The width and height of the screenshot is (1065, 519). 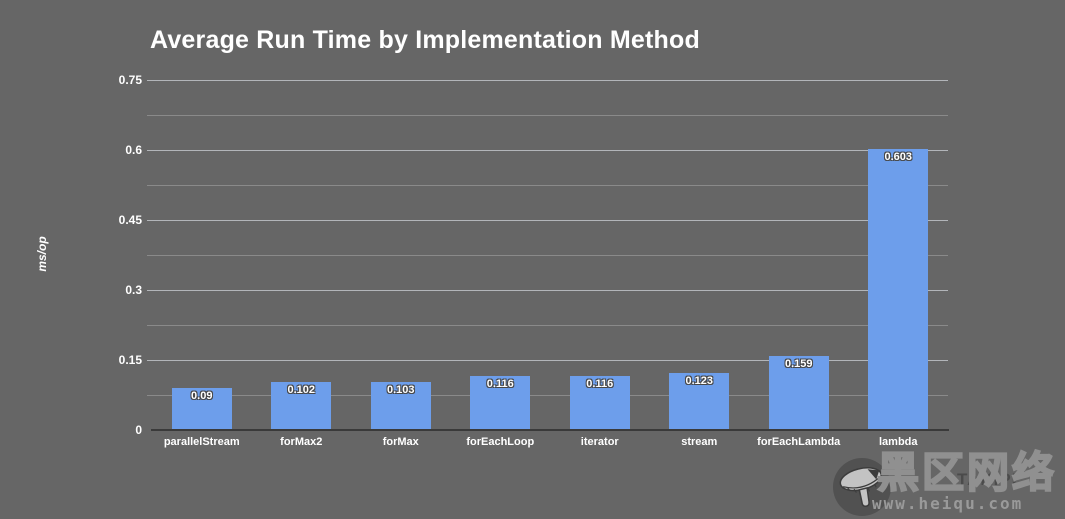 What do you see at coordinates (130, 360) in the screenshot?
I see `y-tick-label: 0.15` at bounding box center [130, 360].